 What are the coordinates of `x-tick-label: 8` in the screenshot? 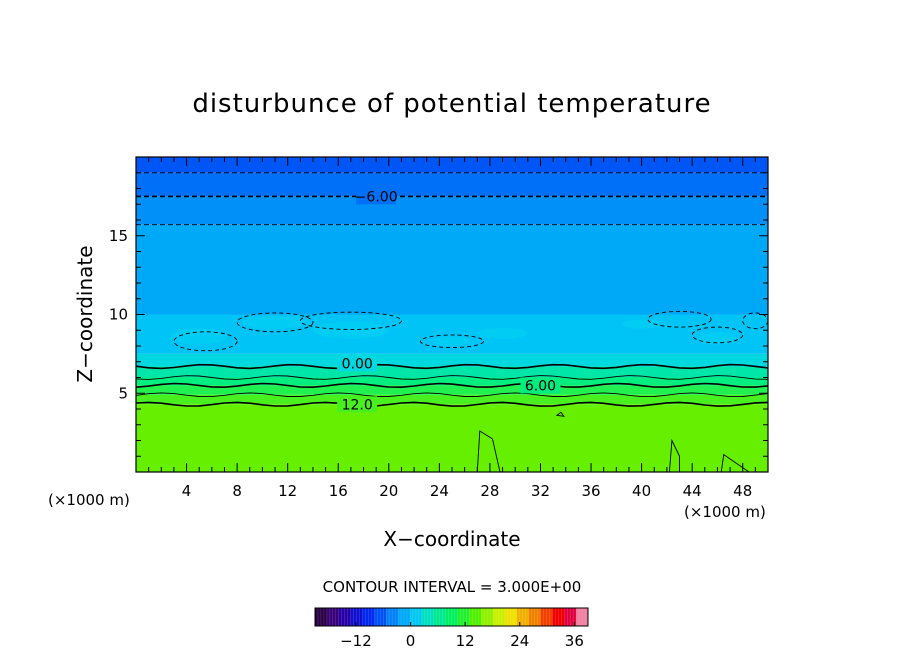 It's located at (237, 491).